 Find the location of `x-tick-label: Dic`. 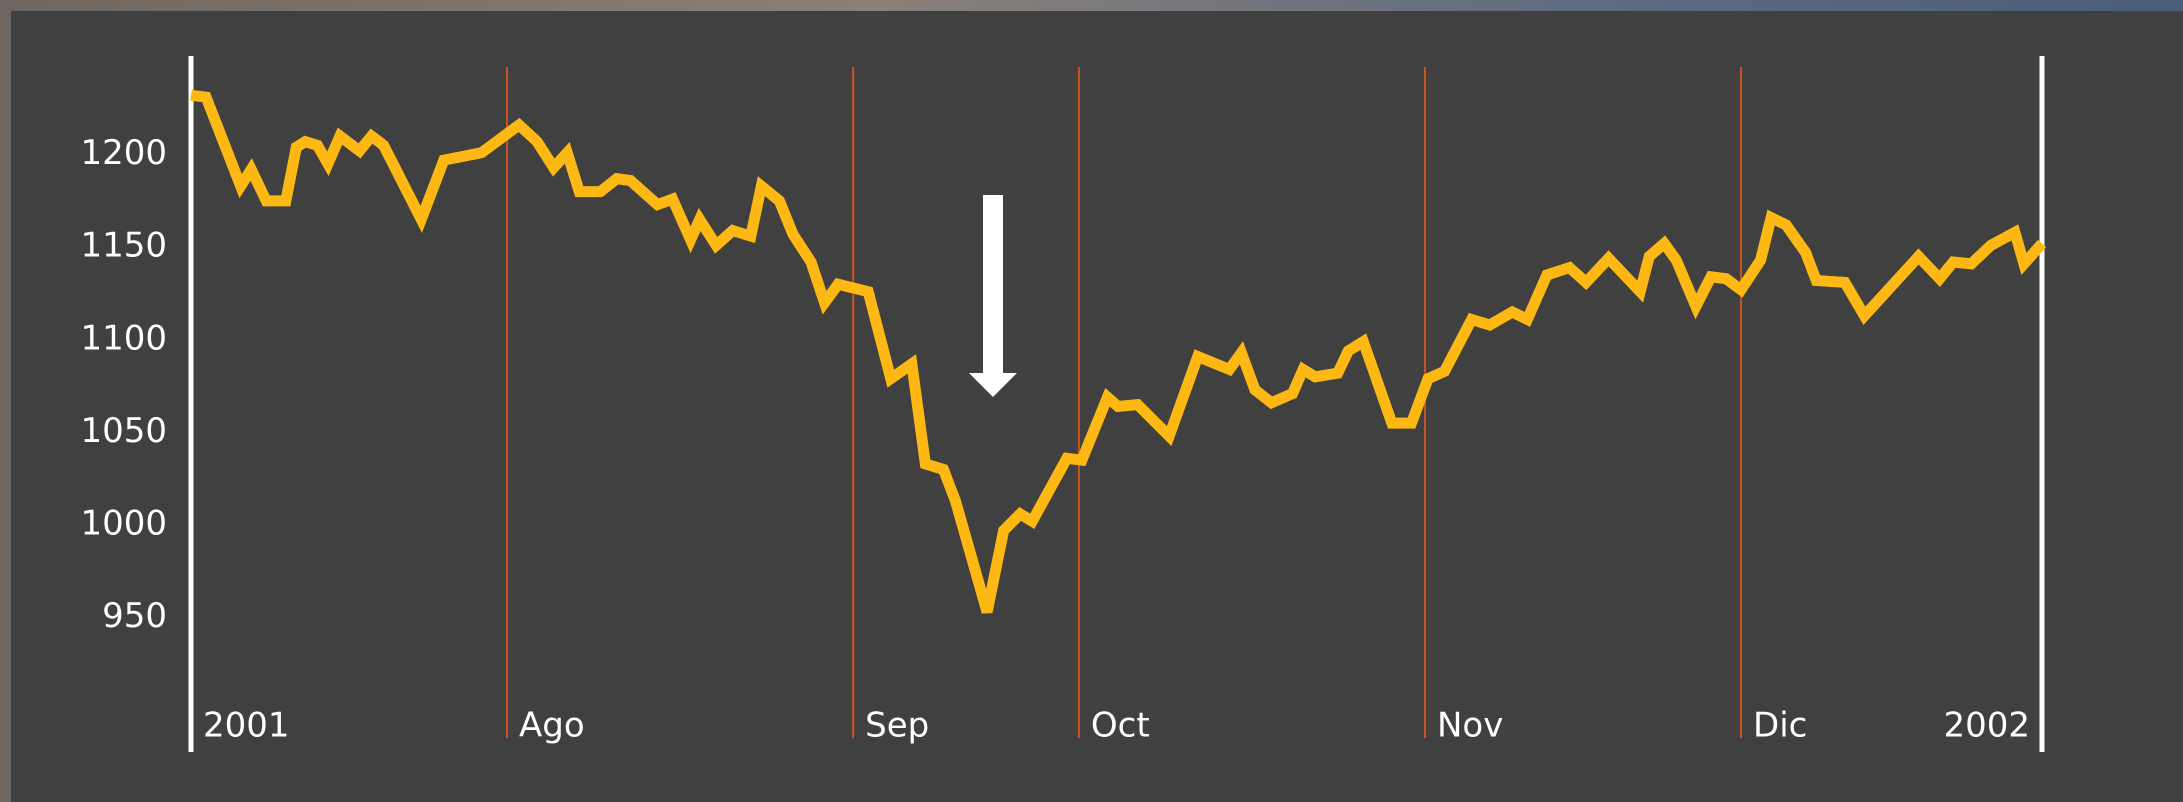

x-tick-label: Dic is located at coordinates (1780, 726).